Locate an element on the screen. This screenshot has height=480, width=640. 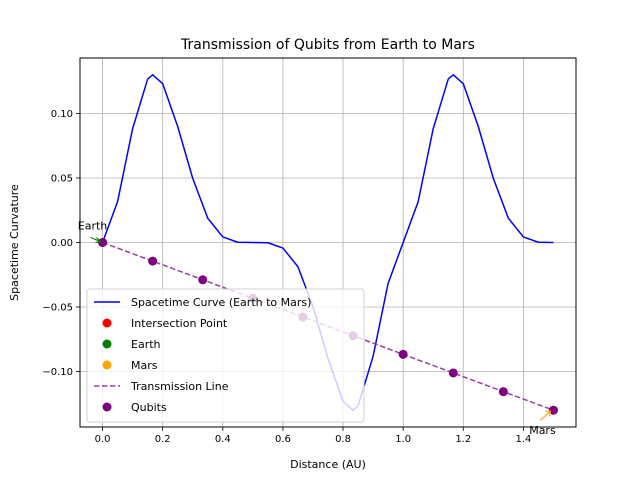
annotation-label: Earth is located at coordinates (93, 226).